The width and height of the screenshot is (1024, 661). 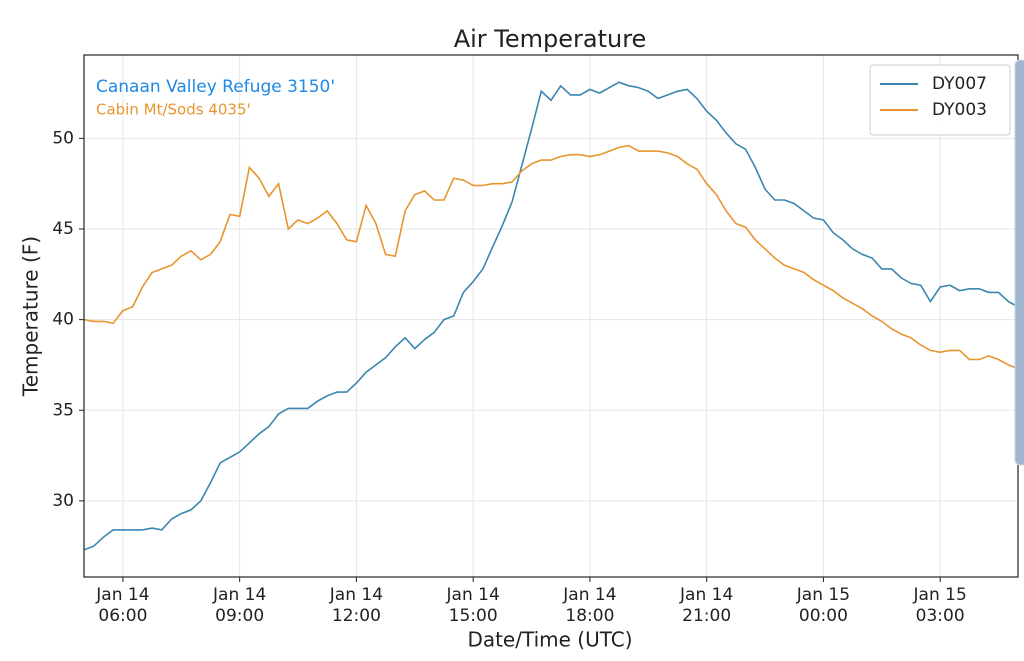 I want to click on x-tick-label-line: 09:00, so click(x=239, y=616).